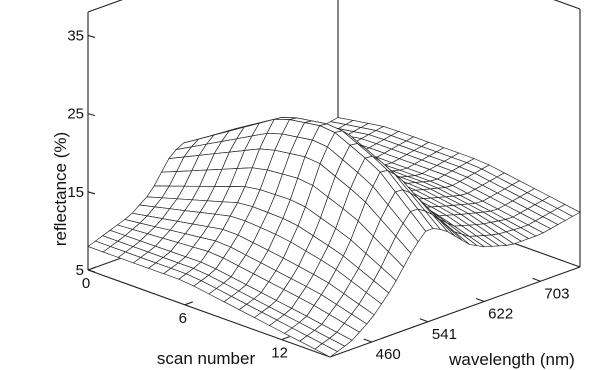 Image resolution: width=598 pixels, height=370 pixels. What do you see at coordinates (75, 35) in the screenshot?
I see `z-tick-label: 35` at bounding box center [75, 35].